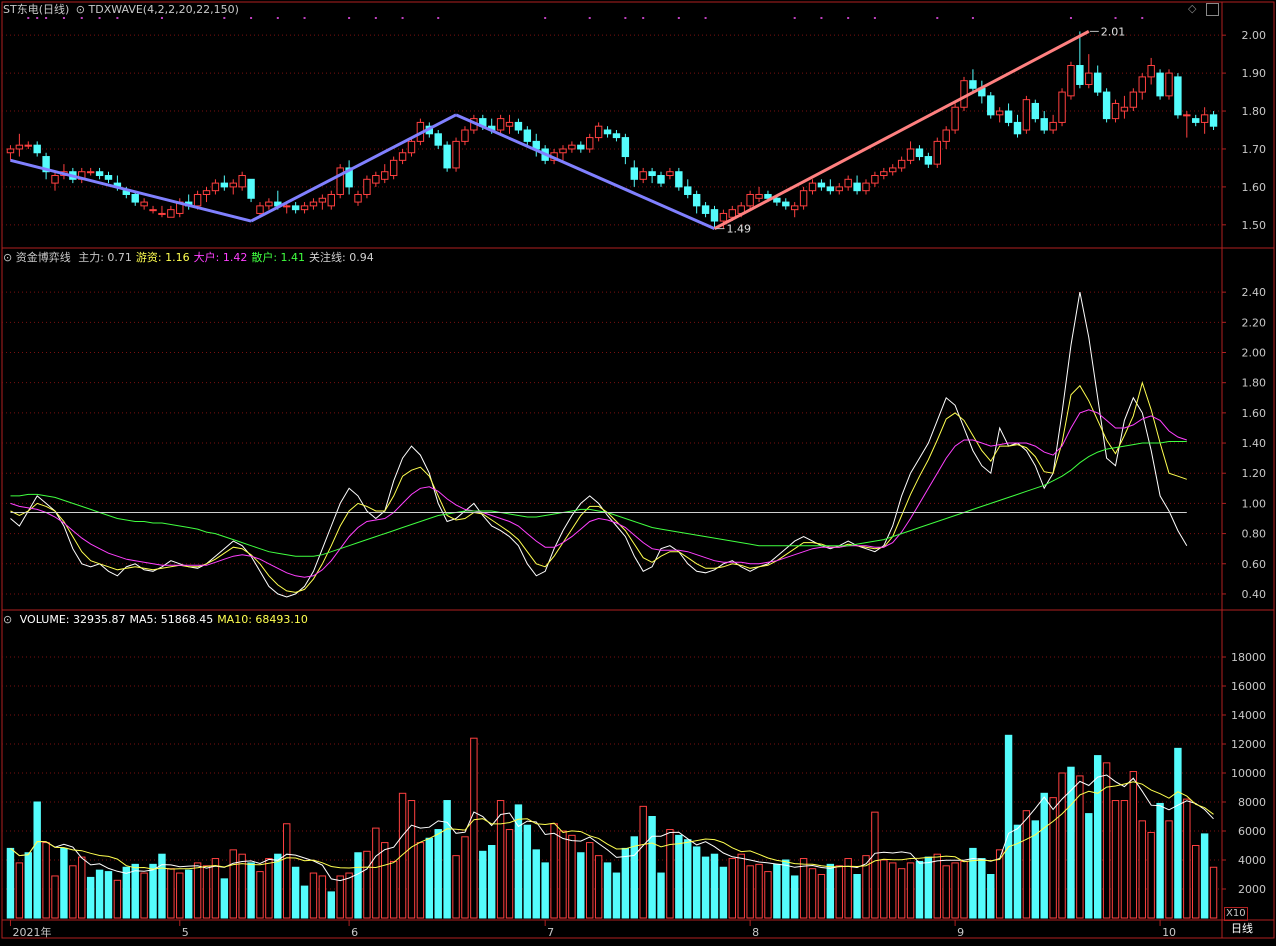 This screenshot has width=1276, height=946. I want to click on zoom-label: X10, so click(1236, 914).